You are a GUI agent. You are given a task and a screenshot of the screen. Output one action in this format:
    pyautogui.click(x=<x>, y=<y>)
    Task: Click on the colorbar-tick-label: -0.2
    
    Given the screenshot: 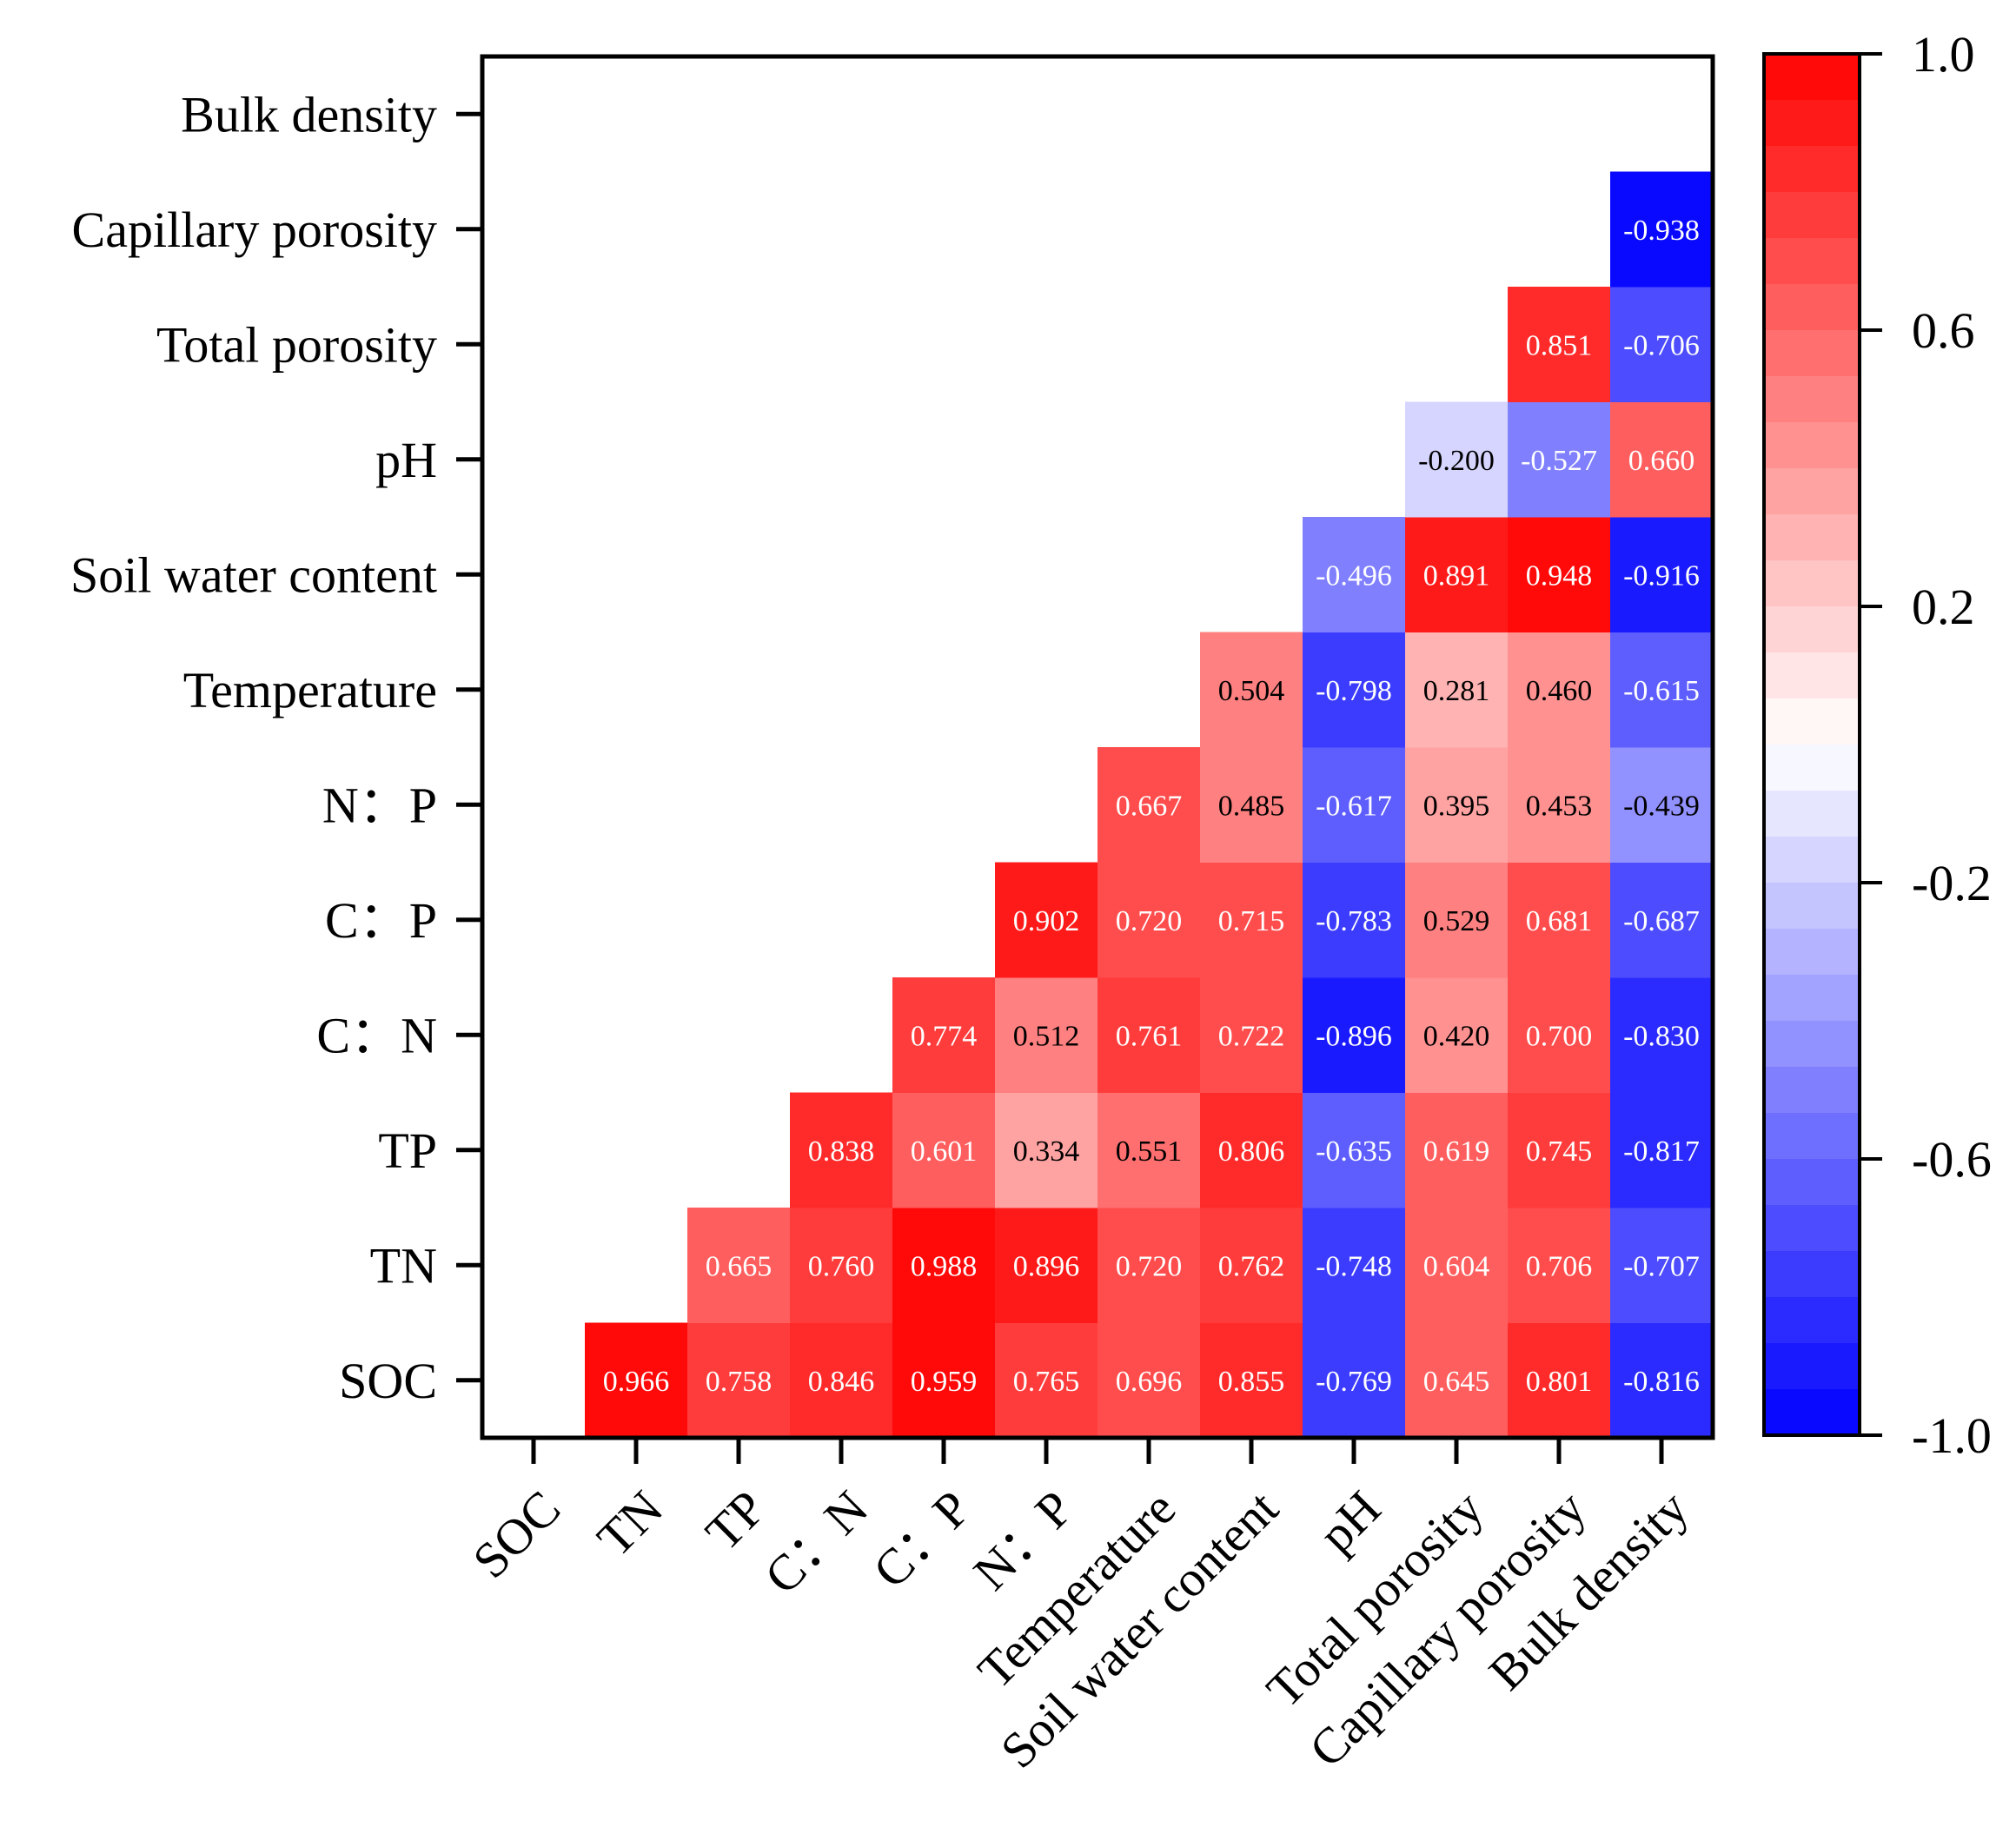 What is the action you would take?
    pyautogui.click(x=1952, y=883)
    